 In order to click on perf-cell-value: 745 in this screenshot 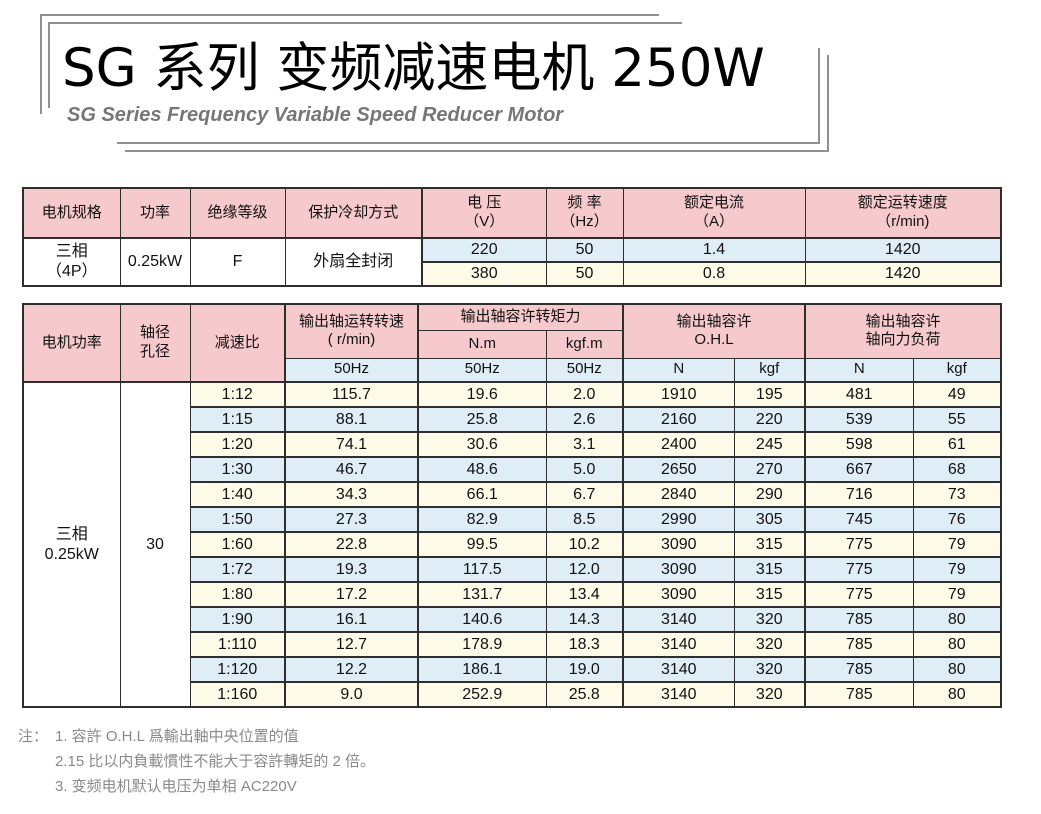, I will do `click(859, 519)`.